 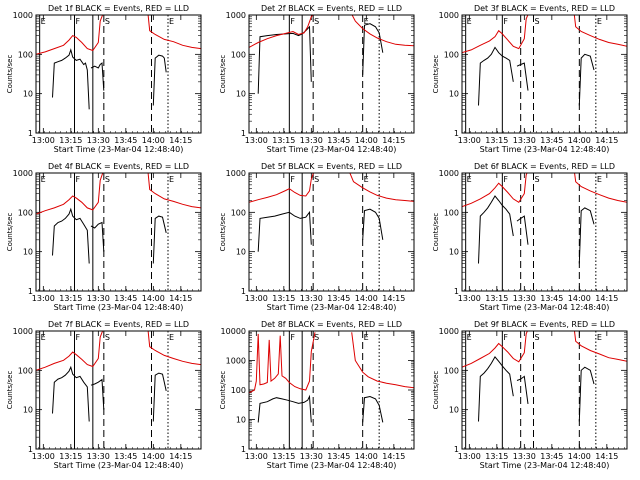 I want to click on panel-title: Det 1f BLACK = Events, RED = LLD, so click(x=118, y=8).